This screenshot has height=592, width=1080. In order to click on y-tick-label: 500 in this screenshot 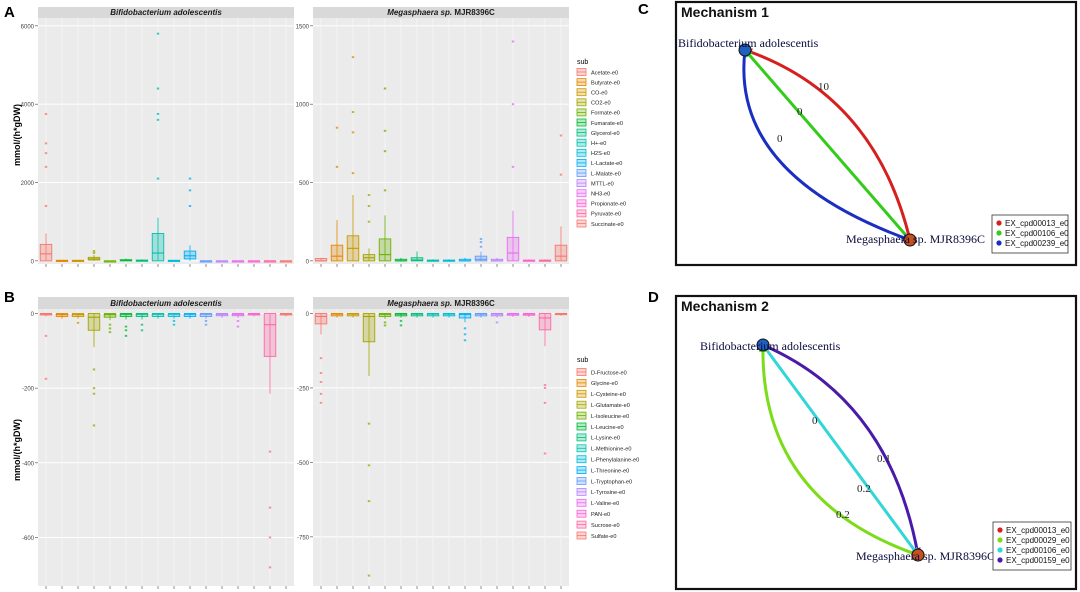, I will do `click(304, 184)`.